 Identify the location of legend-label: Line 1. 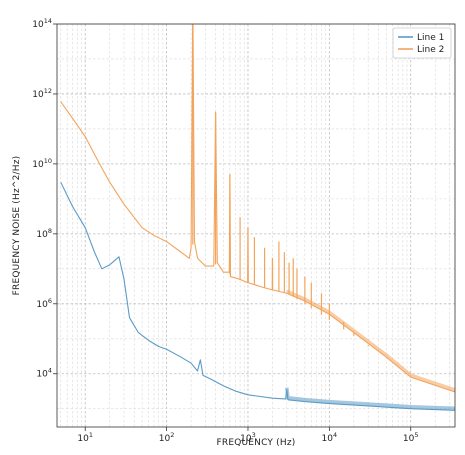
(430, 38).